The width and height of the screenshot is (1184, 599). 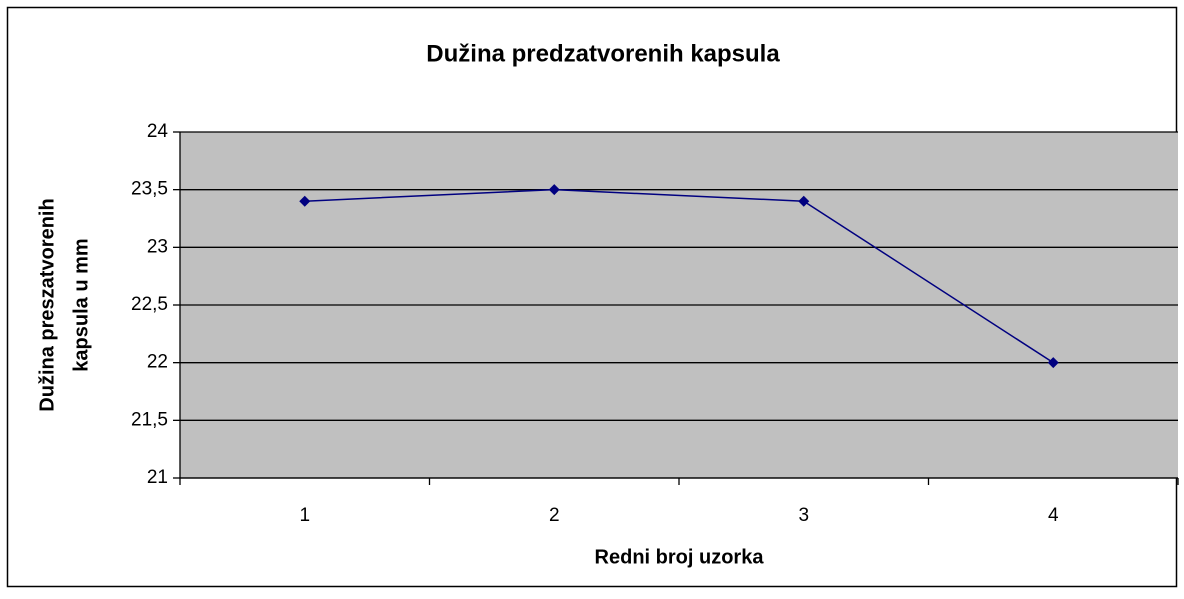 What do you see at coordinates (81, 304) in the screenshot?
I see `y-axis-label: kapsula u mm` at bounding box center [81, 304].